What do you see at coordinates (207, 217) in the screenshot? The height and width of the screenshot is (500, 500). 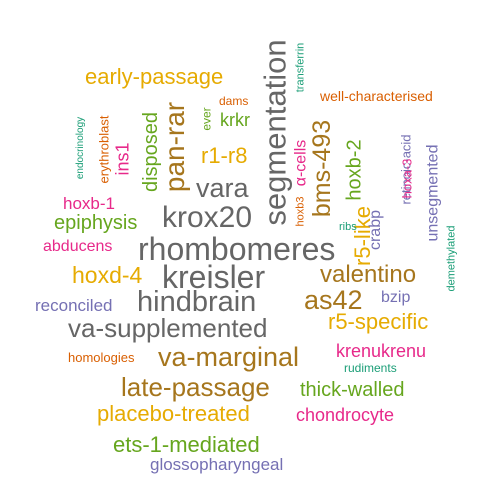 I see `word-krox20: krox20` at bounding box center [207, 217].